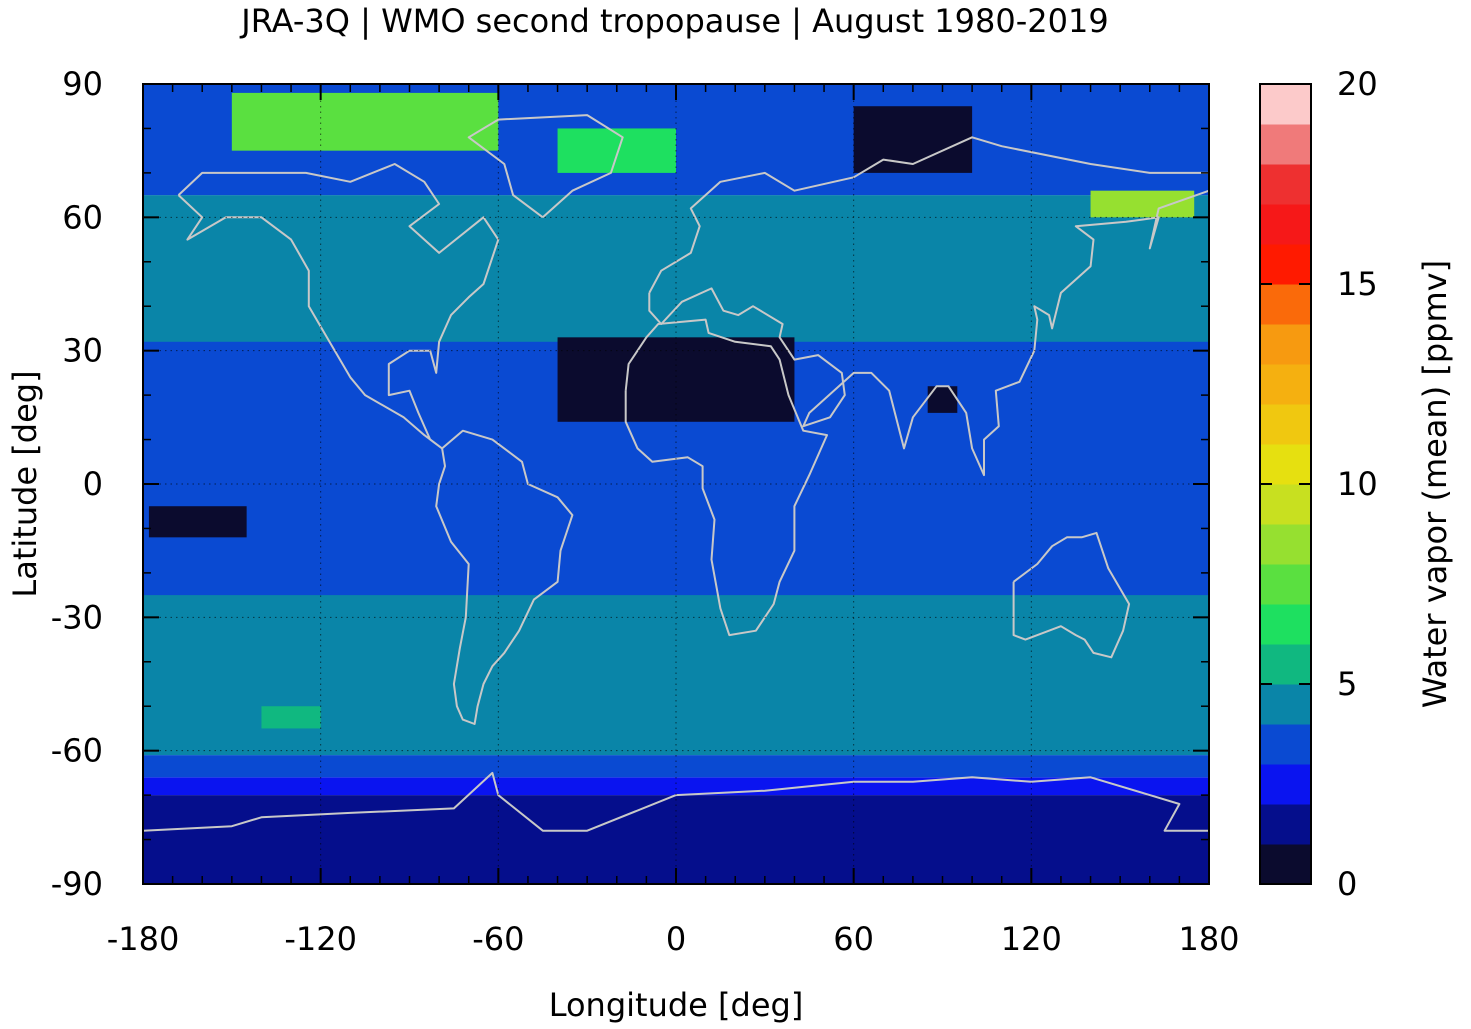 This screenshot has width=1471, height=1029. What do you see at coordinates (338, 306) in the screenshot?
I see `coastline-north-america` at bounding box center [338, 306].